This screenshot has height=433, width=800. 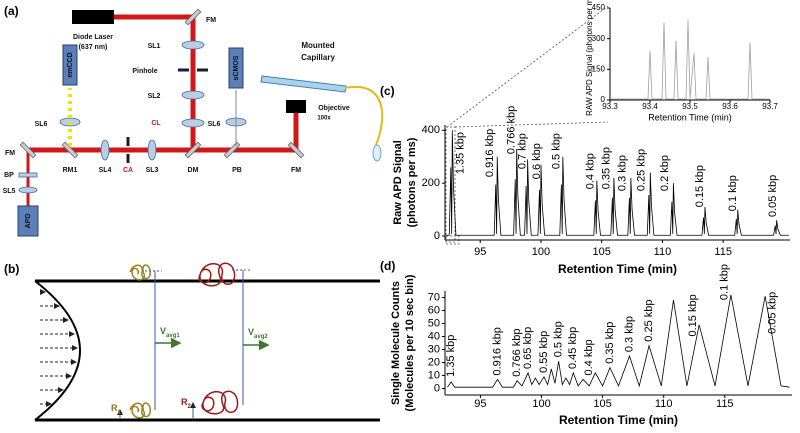 I want to click on tubing, so click(x=364, y=115).